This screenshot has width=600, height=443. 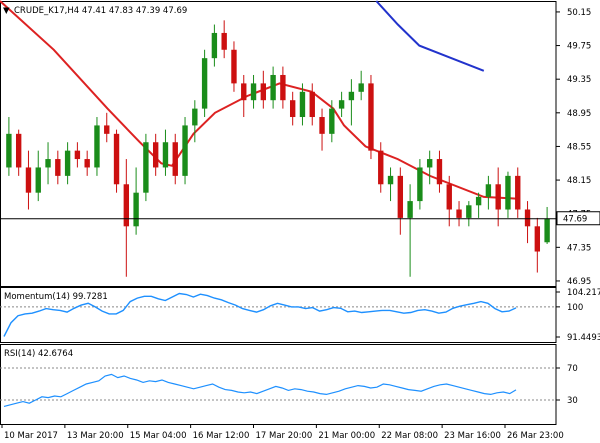 What do you see at coordinates (579, 13) in the screenshot?
I see `main-ytick-label: 50.15` at bounding box center [579, 13].